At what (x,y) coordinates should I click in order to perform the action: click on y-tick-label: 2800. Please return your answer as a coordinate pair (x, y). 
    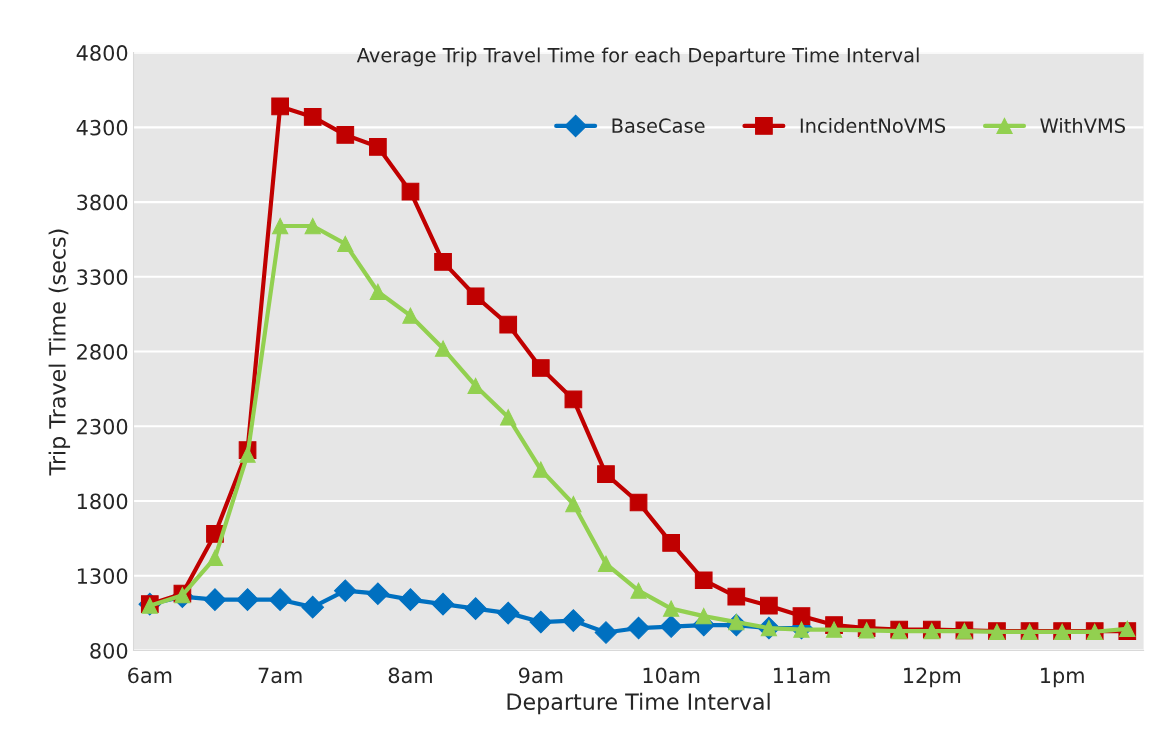
    Looking at the image, I should click on (102, 352).